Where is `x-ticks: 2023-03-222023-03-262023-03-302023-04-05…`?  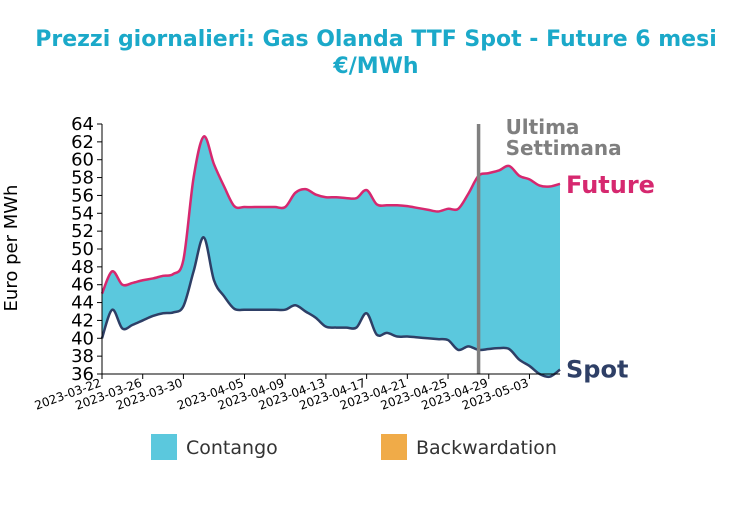 x-ticks: 2023-03-222023-03-262023-03-302023-04-05… is located at coordinates (281, 393).